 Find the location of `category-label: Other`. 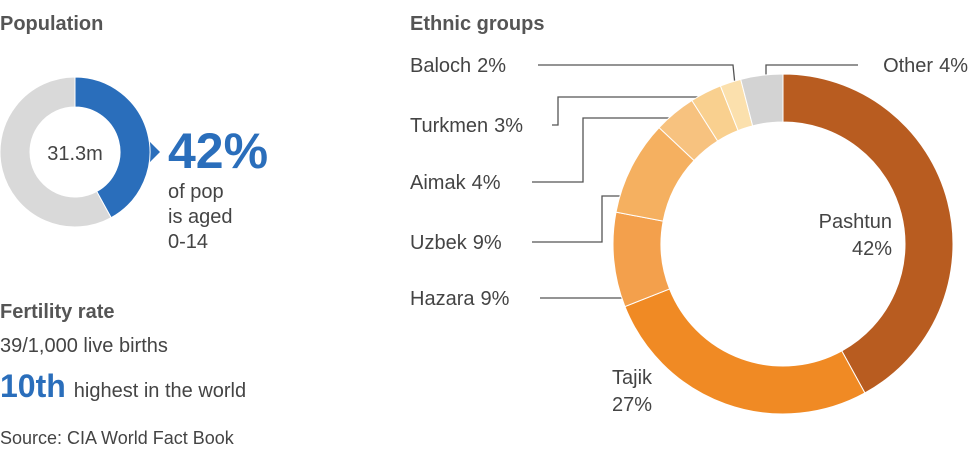

category-label: Other is located at coordinates (908, 66).